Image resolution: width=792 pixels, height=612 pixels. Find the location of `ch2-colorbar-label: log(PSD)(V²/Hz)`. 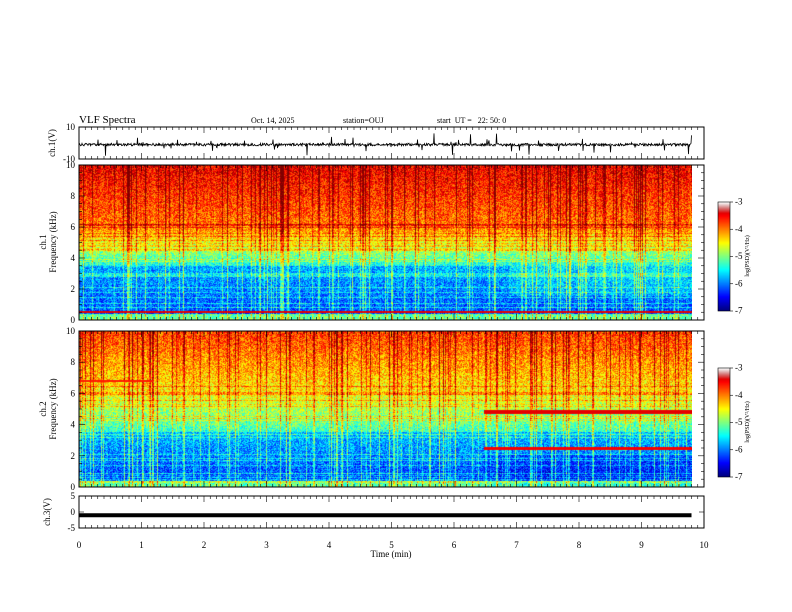

ch2-colorbar-label: log(PSD)(V²/Hz) is located at coordinates (747, 421).